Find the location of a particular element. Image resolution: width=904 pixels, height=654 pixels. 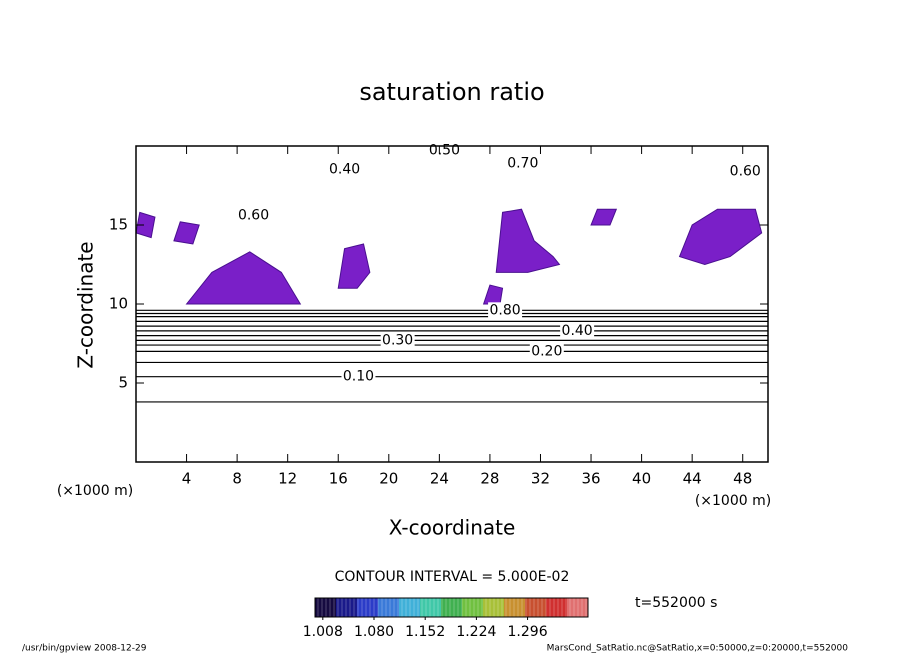

time-label: t=552000 s is located at coordinates (676, 603).